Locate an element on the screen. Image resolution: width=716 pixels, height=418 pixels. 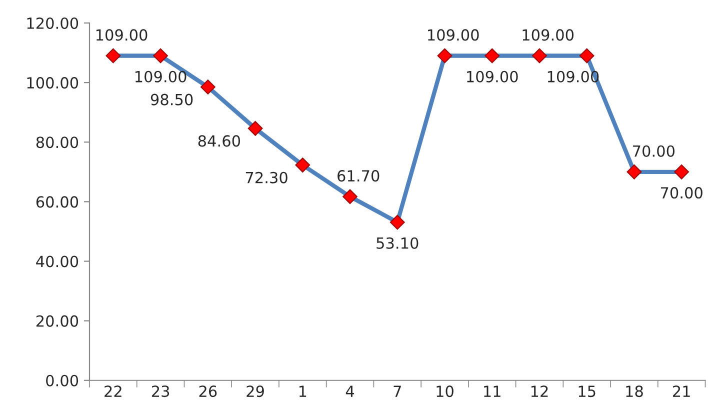
data-label: 72.30 is located at coordinates (267, 178).